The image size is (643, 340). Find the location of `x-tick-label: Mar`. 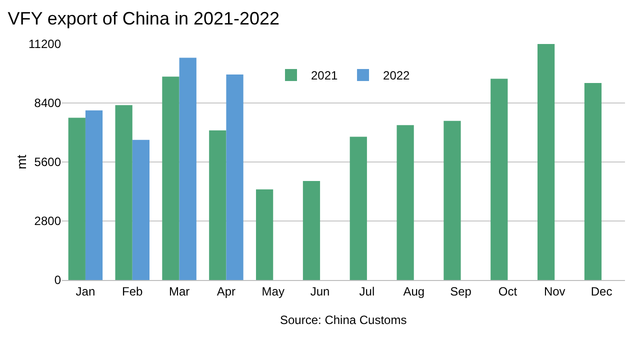

x-tick-label: Mar is located at coordinates (179, 291).